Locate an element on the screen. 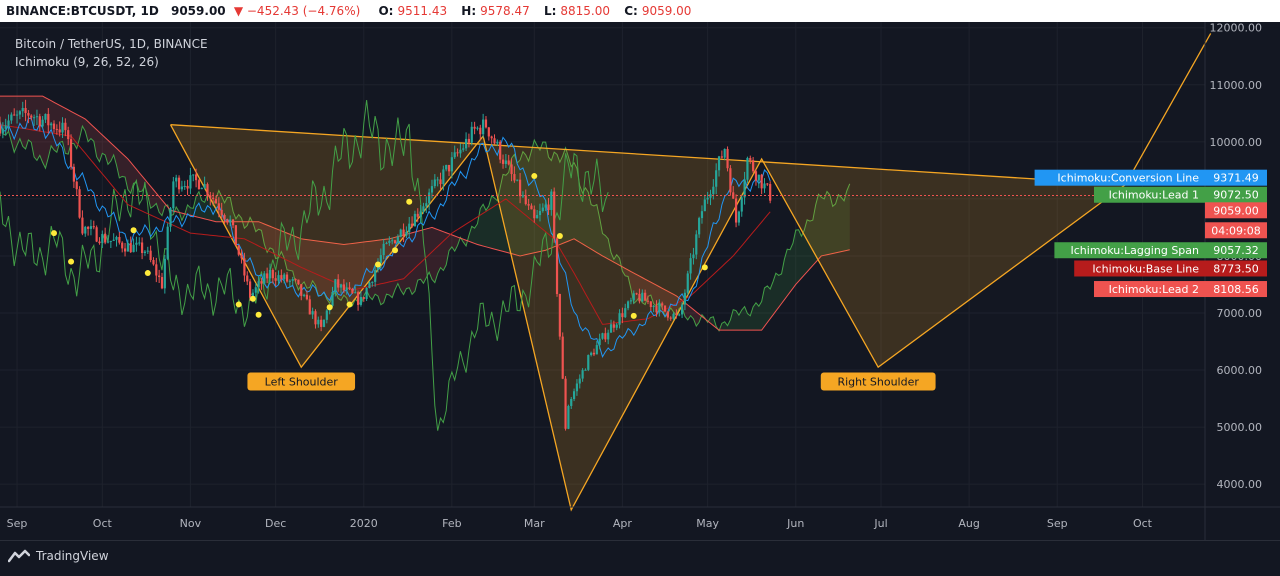 The height and width of the screenshot is (576, 1280). close-value: 9059.00 is located at coordinates (666, 11).